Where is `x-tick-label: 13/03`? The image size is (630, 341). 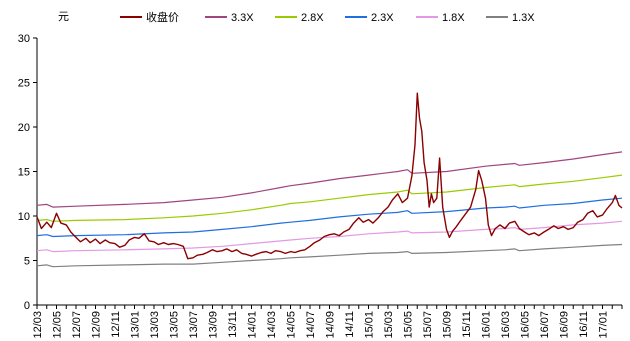 x-tick-label: 13/03 is located at coordinates (155, 325).